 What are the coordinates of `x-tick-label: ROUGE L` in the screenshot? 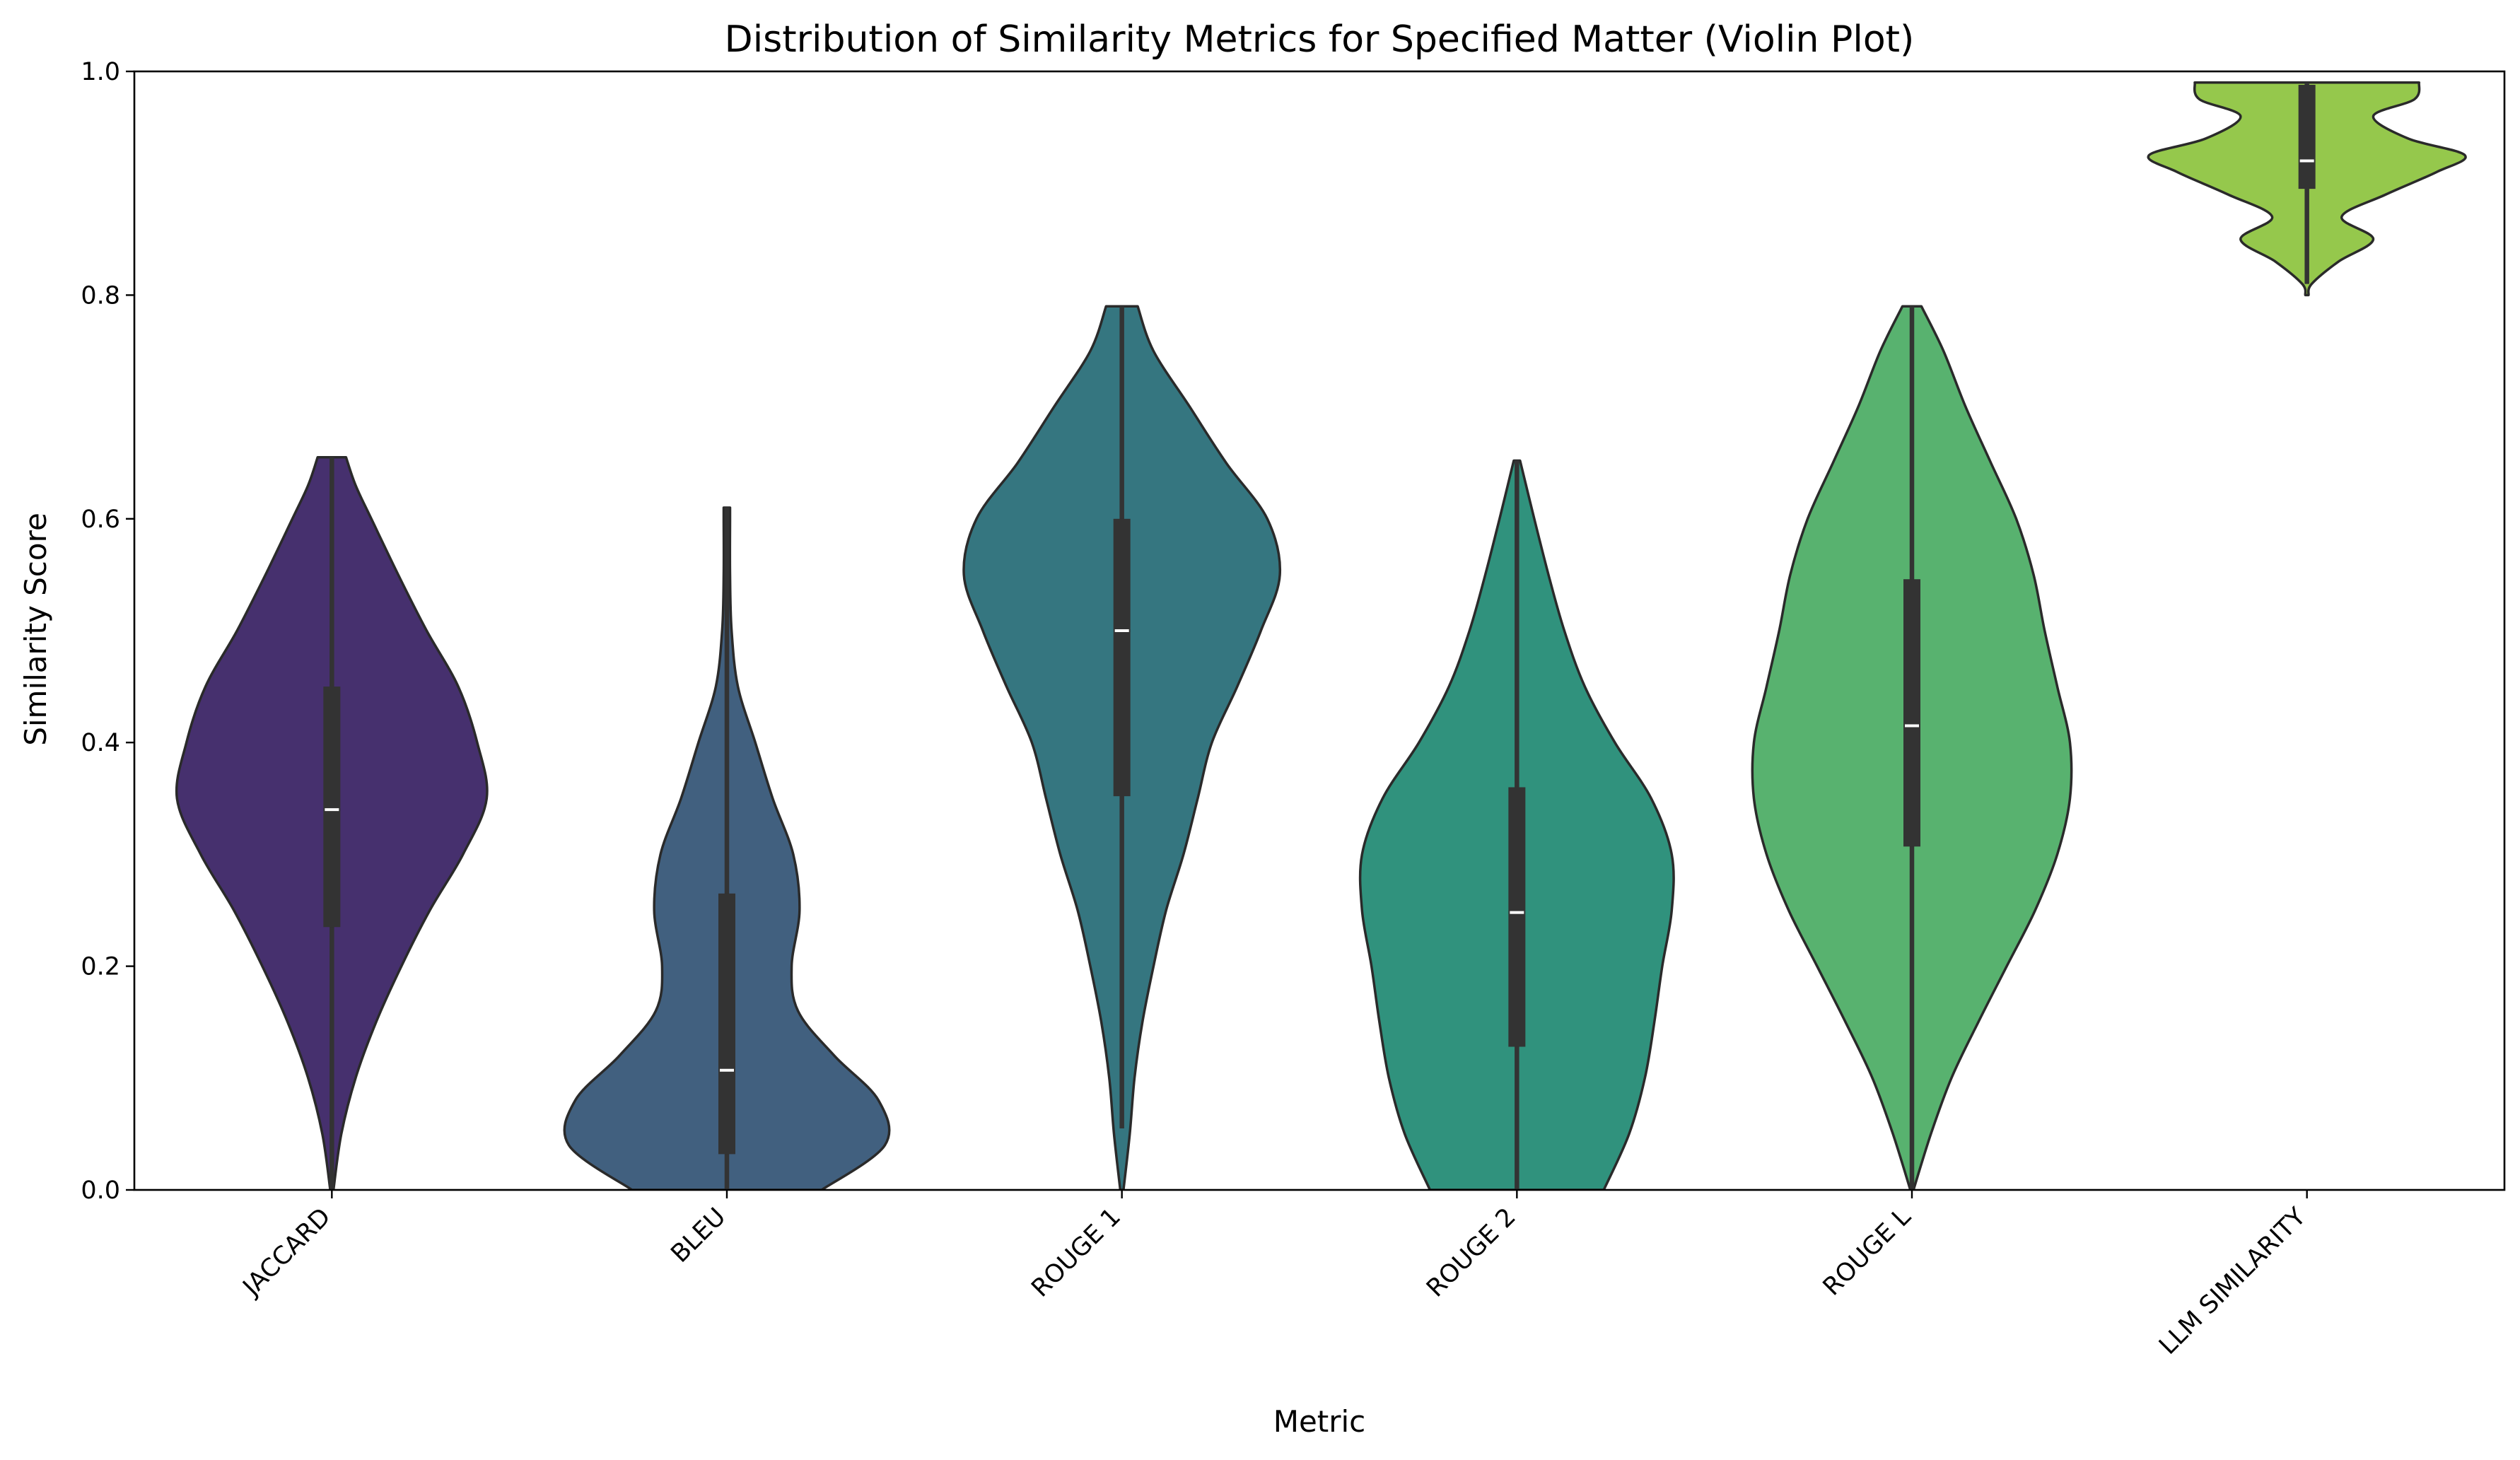 It's located at (1867, 1252).